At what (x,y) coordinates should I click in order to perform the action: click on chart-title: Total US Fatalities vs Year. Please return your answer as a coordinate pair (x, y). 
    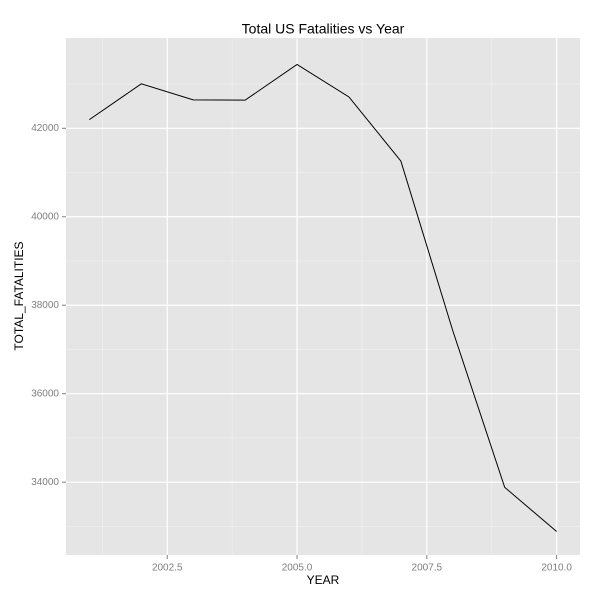
    Looking at the image, I should click on (323, 29).